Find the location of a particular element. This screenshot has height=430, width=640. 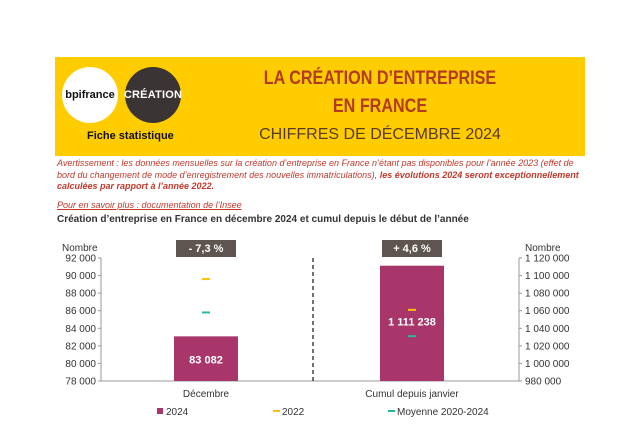

left-axis-label: Nombre is located at coordinates (80, 248).